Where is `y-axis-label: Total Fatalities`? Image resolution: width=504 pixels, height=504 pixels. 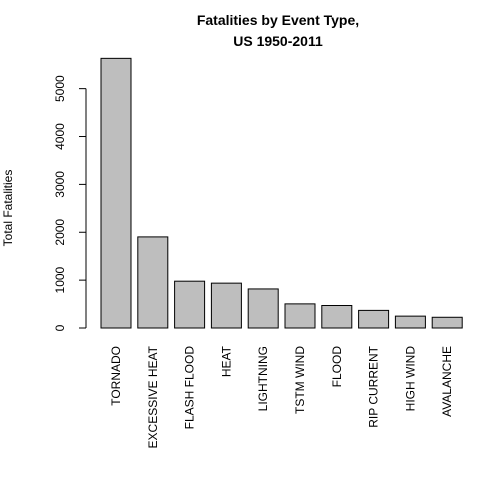
y-axis-label: Total Fatalities is located at coordinates (8, 208).